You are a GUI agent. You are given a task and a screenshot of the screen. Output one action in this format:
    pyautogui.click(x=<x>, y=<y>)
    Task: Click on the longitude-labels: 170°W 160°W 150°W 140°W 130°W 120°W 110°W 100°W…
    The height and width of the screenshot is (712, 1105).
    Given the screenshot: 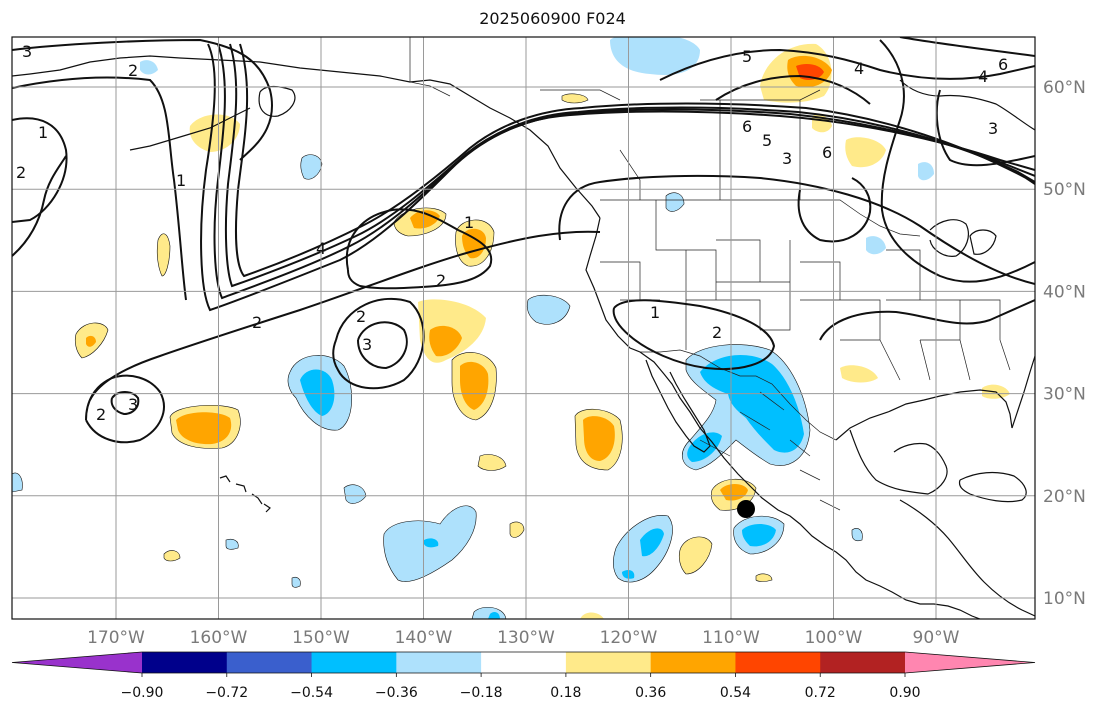 What is the action you would take?
    pyautogui.click(x=523, y=638)
    